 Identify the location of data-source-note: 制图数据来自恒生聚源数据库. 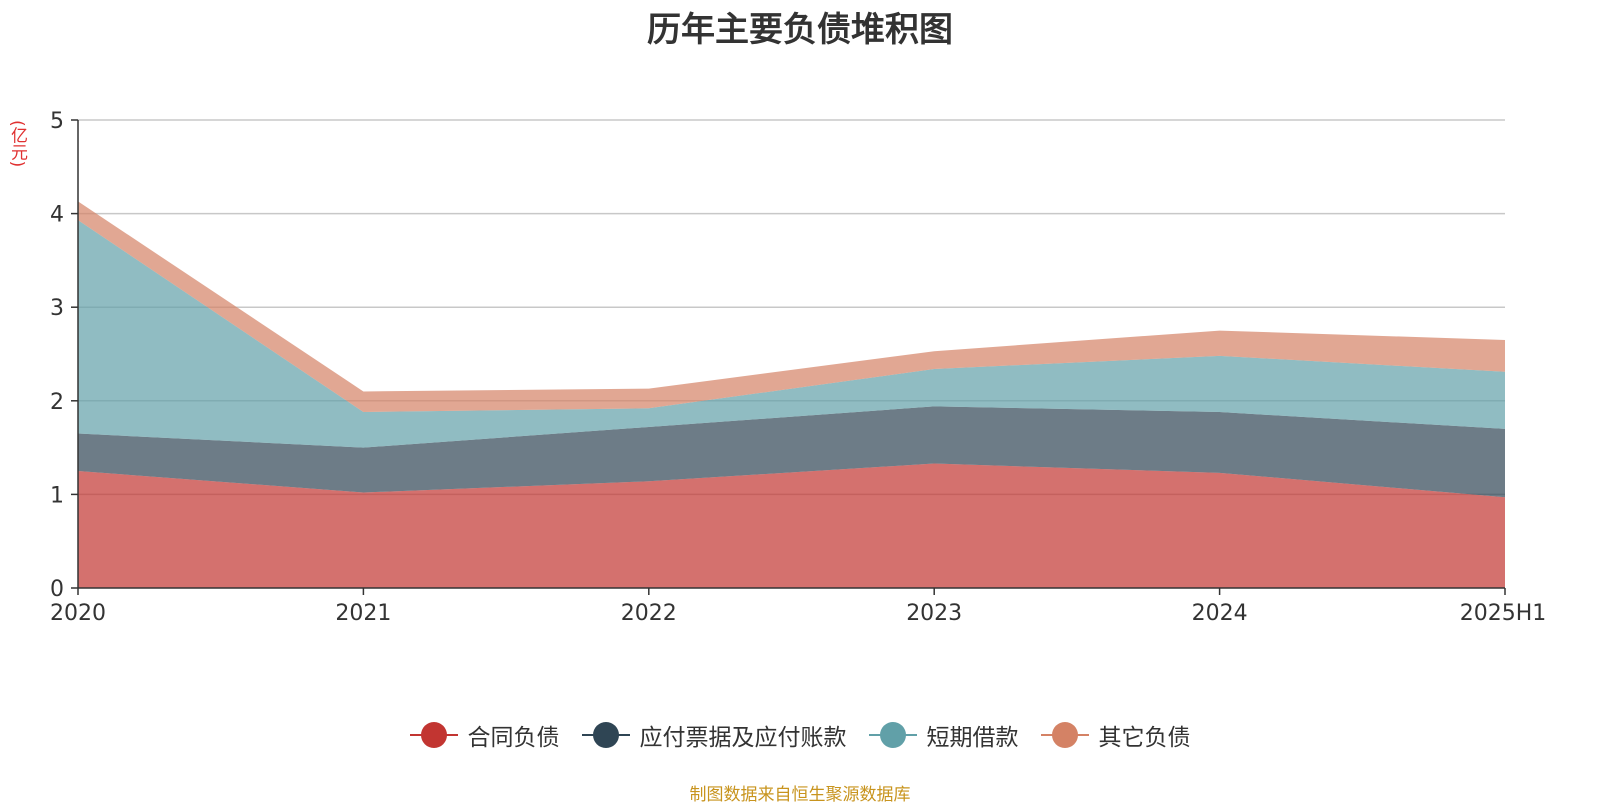
(800, 795).